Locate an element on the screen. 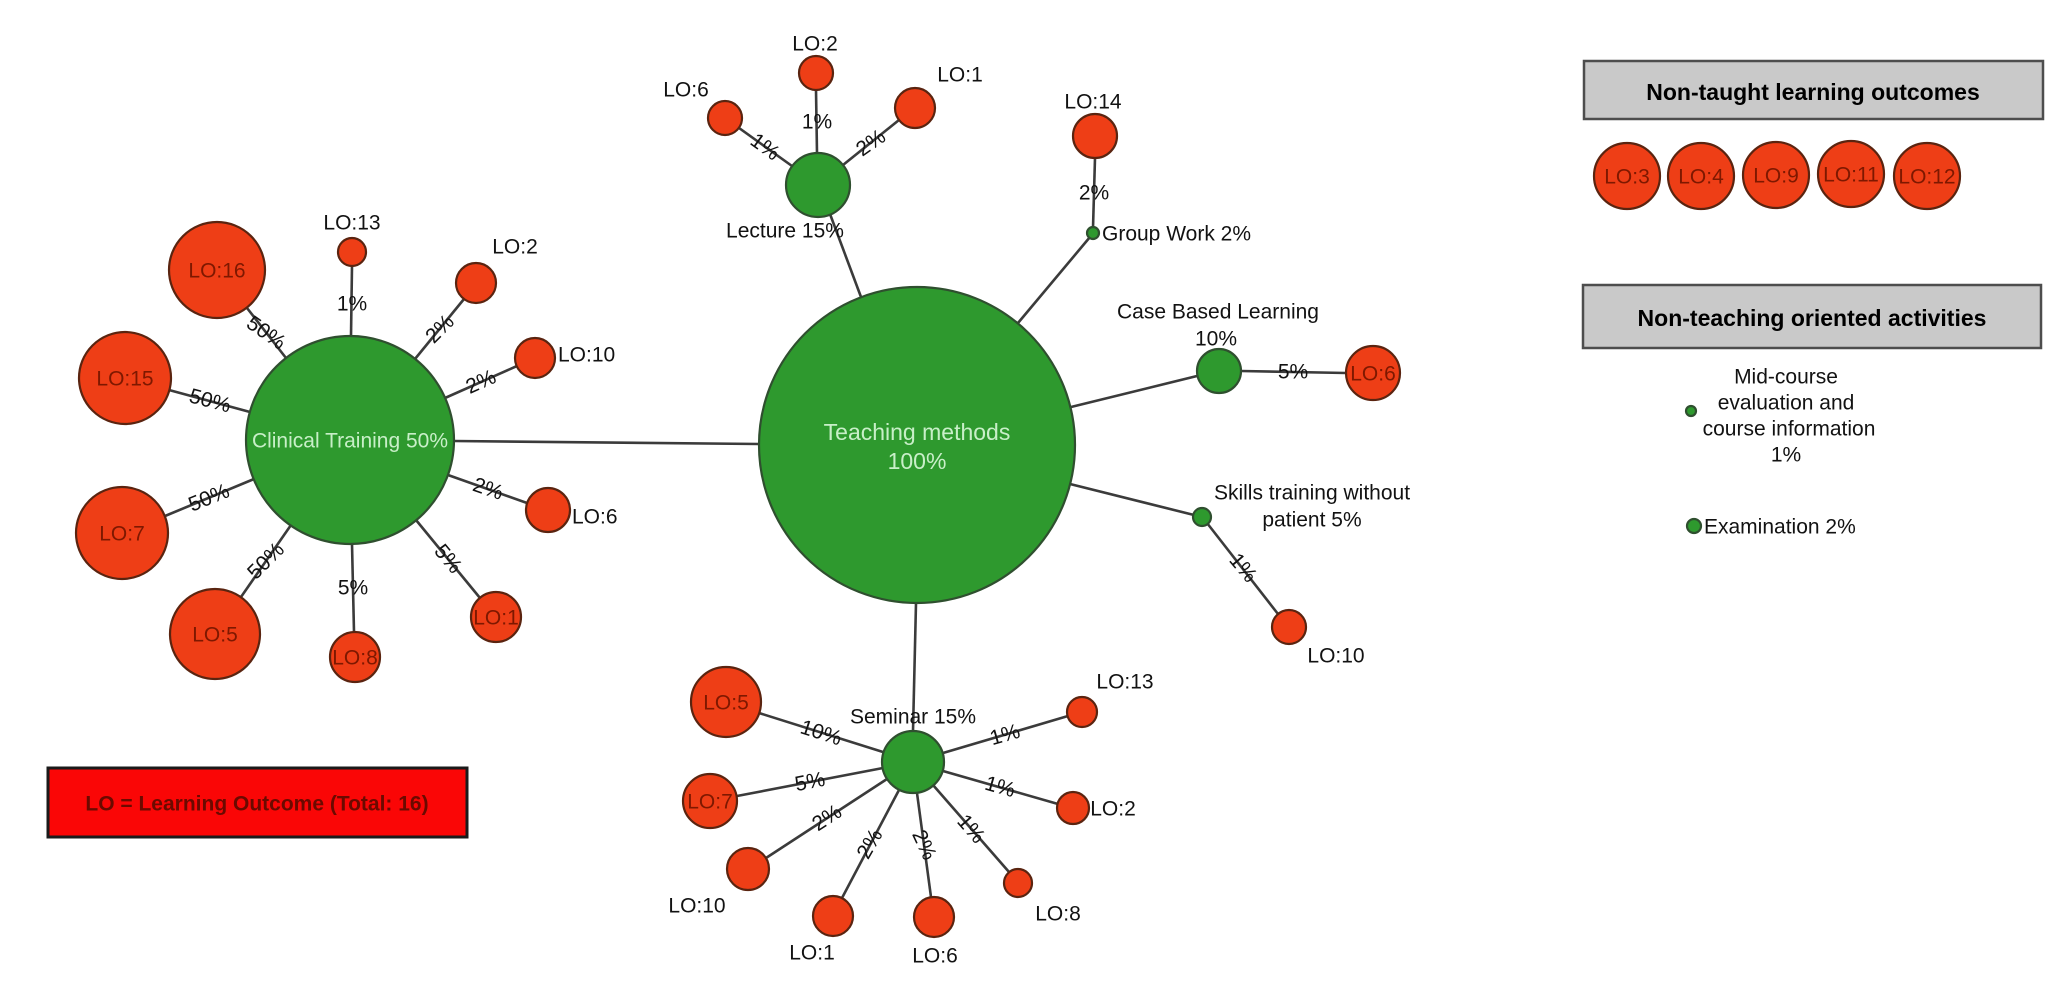 This screenshot has height=1001, width=2059. legend-non-teaching-title: Non-teaching oriented activities is located at coordinates (1812, 318).